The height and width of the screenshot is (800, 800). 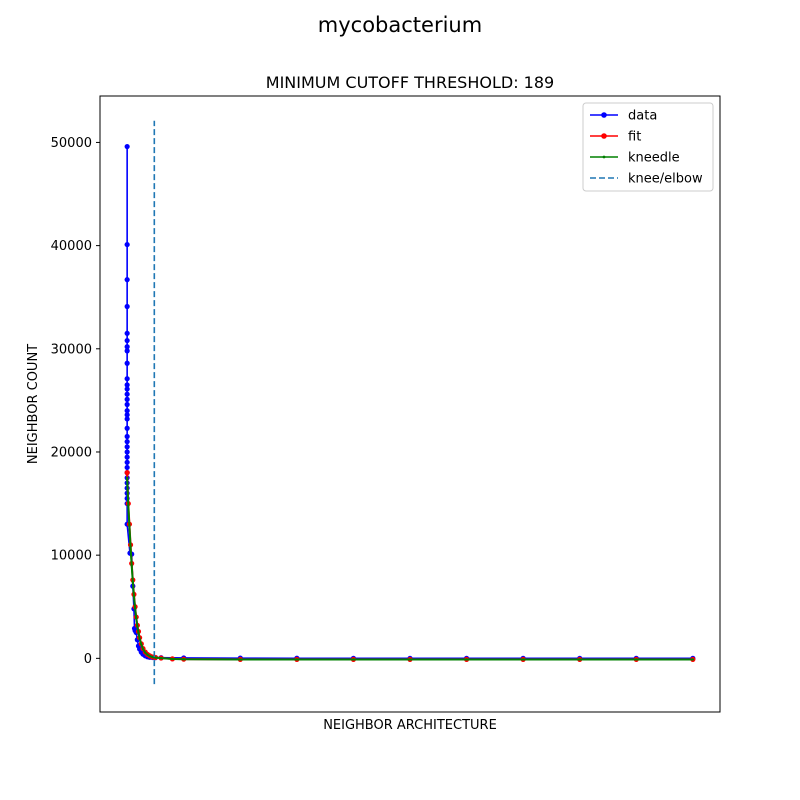 I want to click on legend-label-2: kneedle, so click(x=654, y=158).